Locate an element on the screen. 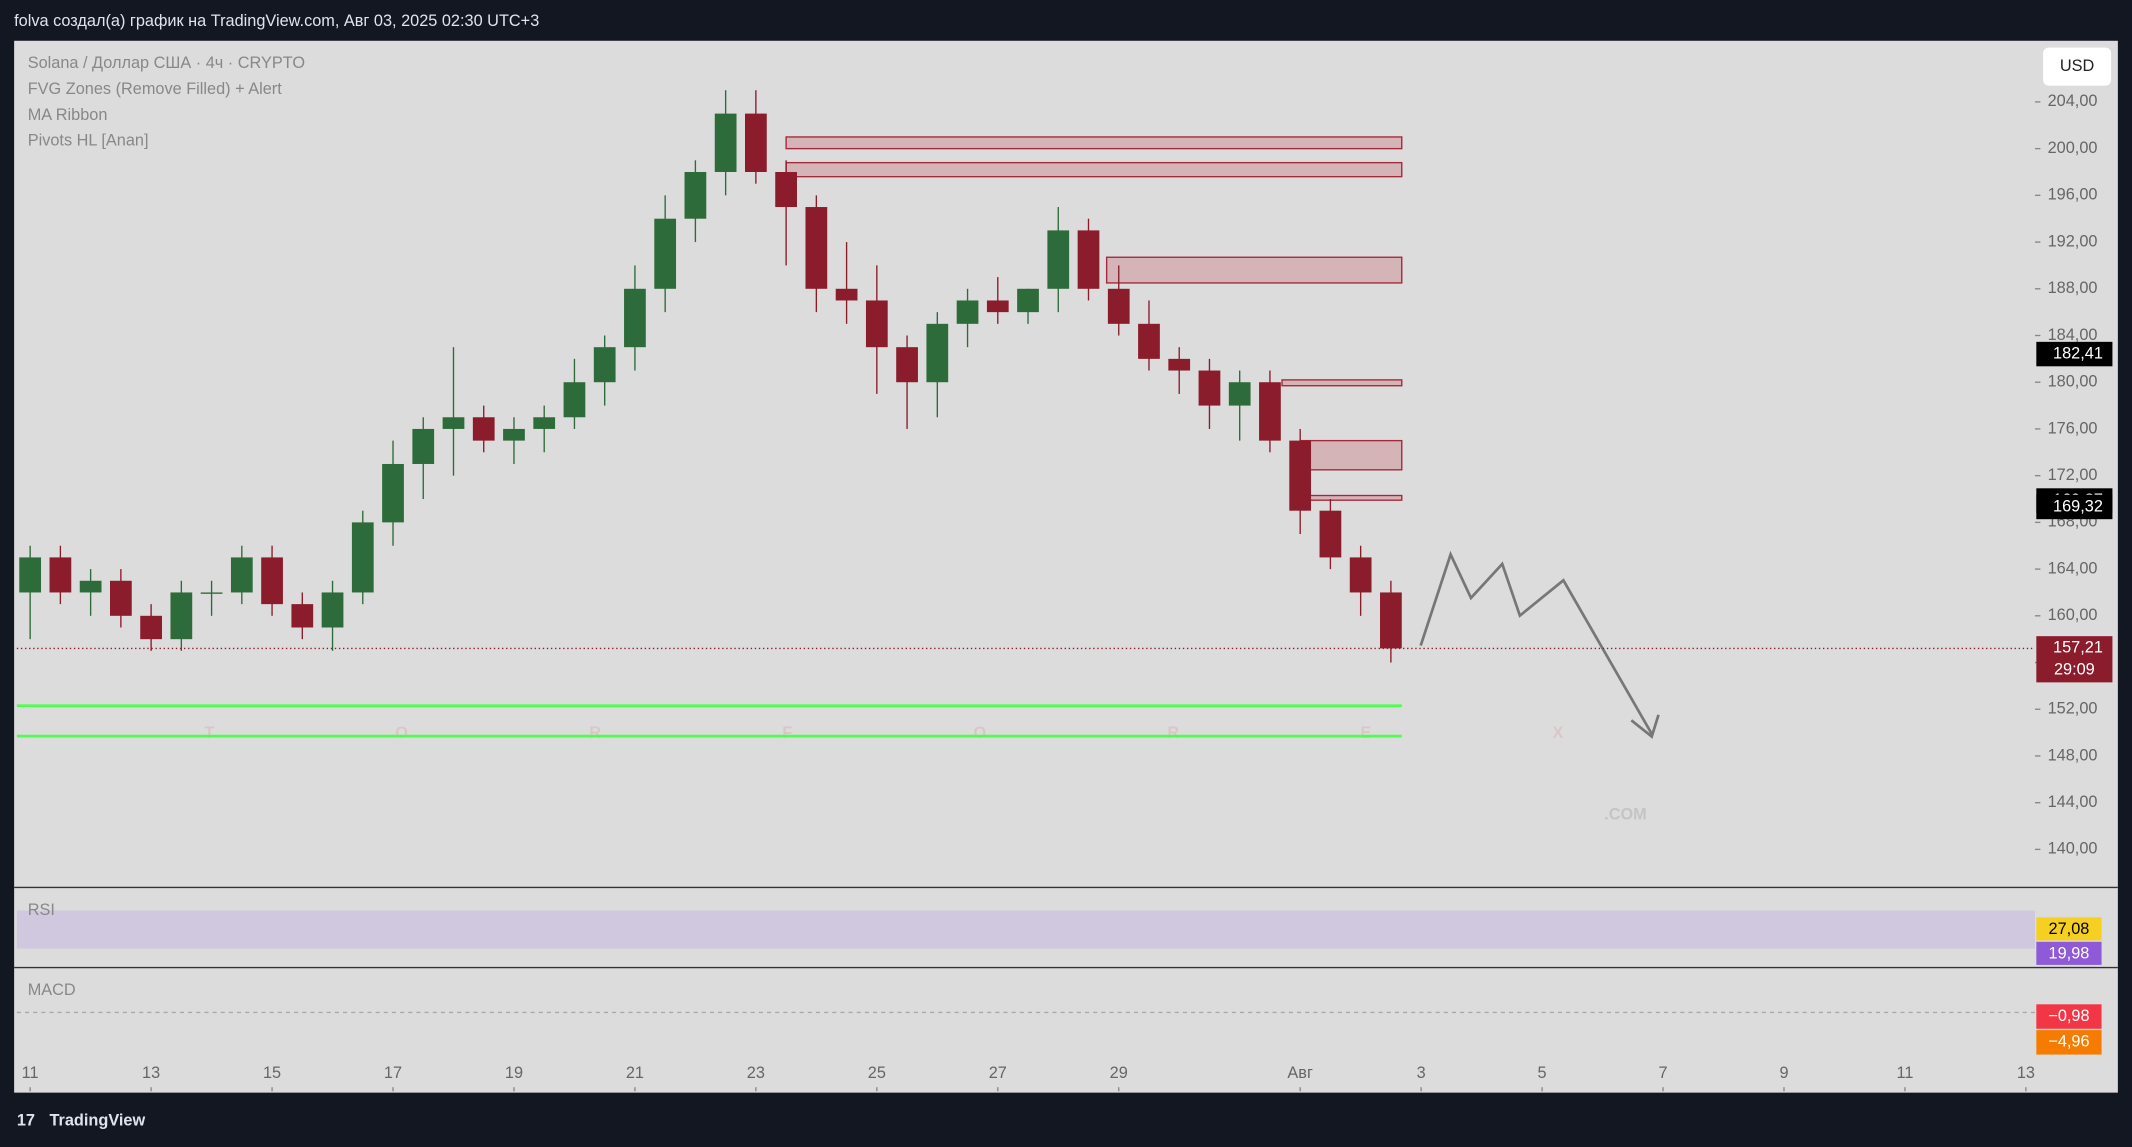  y-tick-label: 196,00 is located at coordinates (2073, 195).